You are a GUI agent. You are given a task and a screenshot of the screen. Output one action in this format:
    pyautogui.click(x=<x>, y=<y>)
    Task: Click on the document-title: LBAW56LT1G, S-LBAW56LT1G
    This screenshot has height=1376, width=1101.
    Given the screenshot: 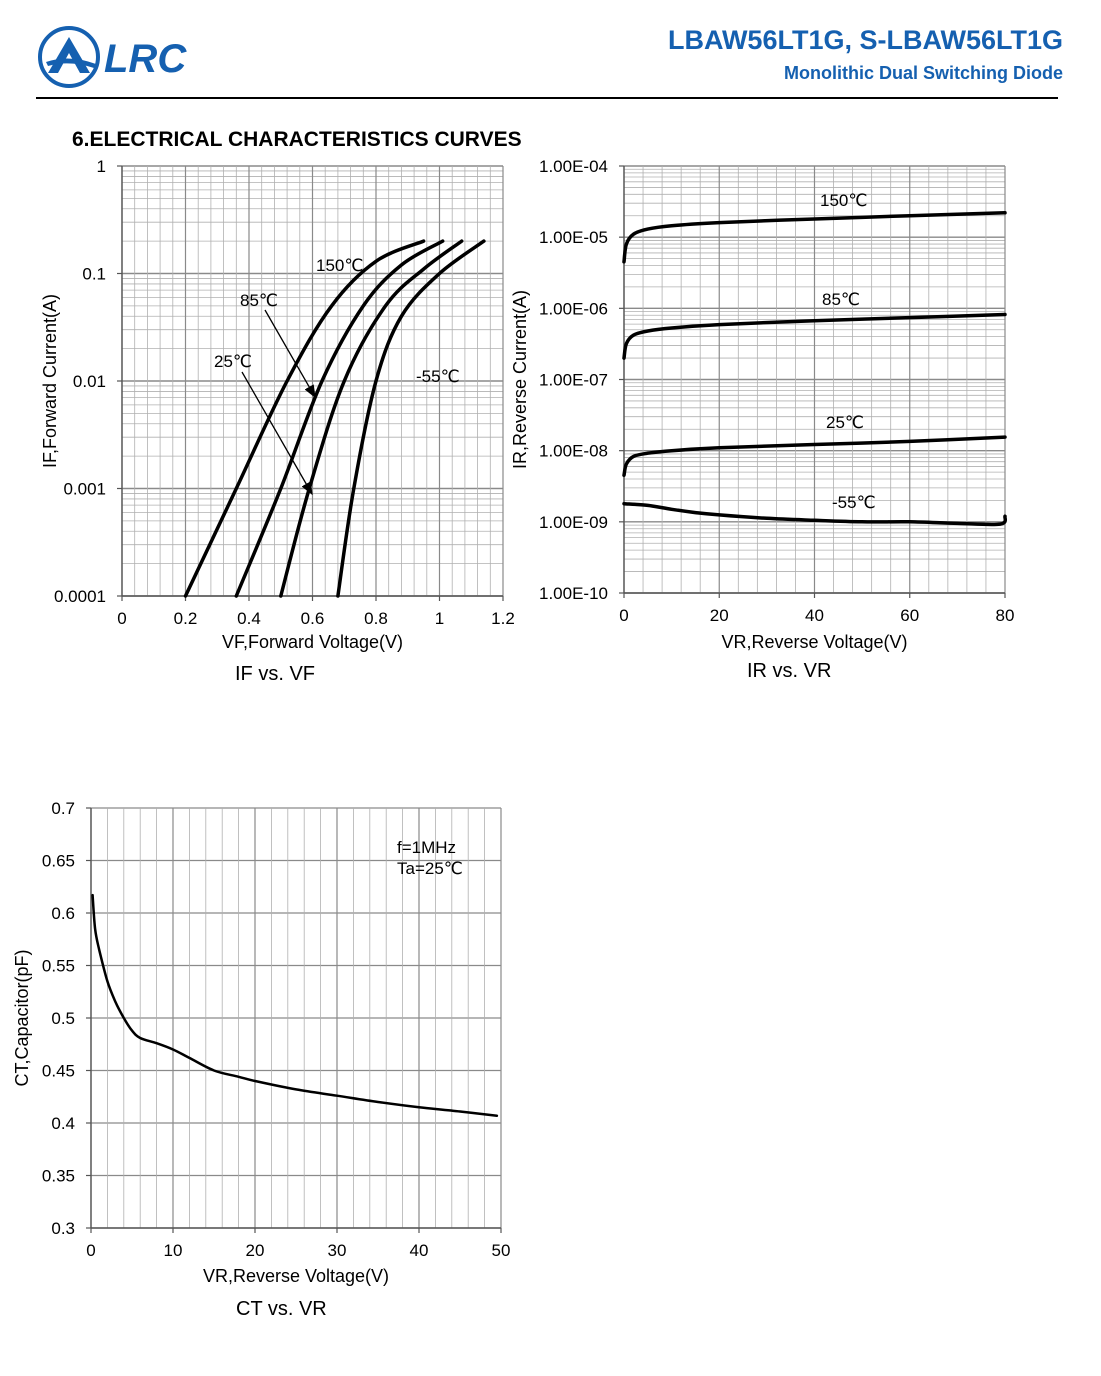 What is the action you would take?
    pyautogui.click(x=865, y=40)
    